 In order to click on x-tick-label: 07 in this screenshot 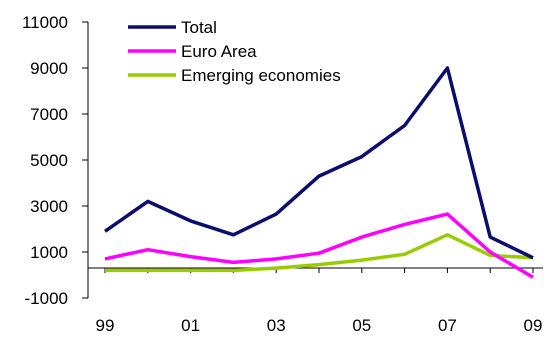, I will do `click(447, 325)`.